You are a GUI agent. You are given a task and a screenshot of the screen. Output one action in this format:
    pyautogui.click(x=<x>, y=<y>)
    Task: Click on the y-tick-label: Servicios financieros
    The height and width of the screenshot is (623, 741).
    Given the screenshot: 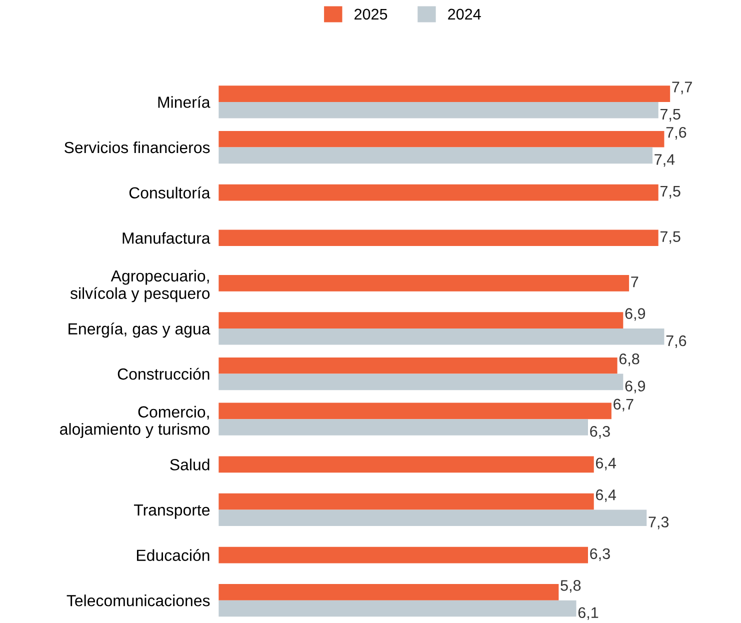 What is the action you would take?
    pyautogui.click(x=137, y=147)
    